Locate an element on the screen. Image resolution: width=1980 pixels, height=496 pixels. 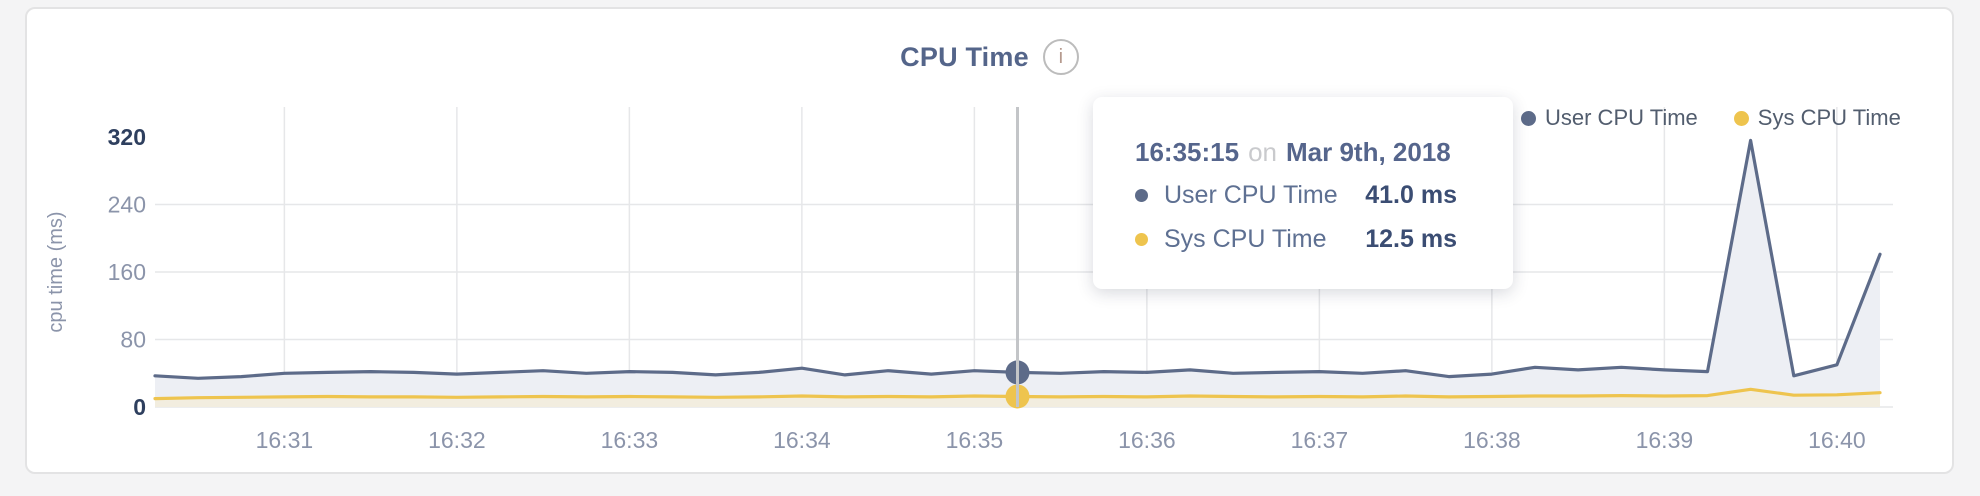
svg-text: 0 is located at coordinates (139, 407).